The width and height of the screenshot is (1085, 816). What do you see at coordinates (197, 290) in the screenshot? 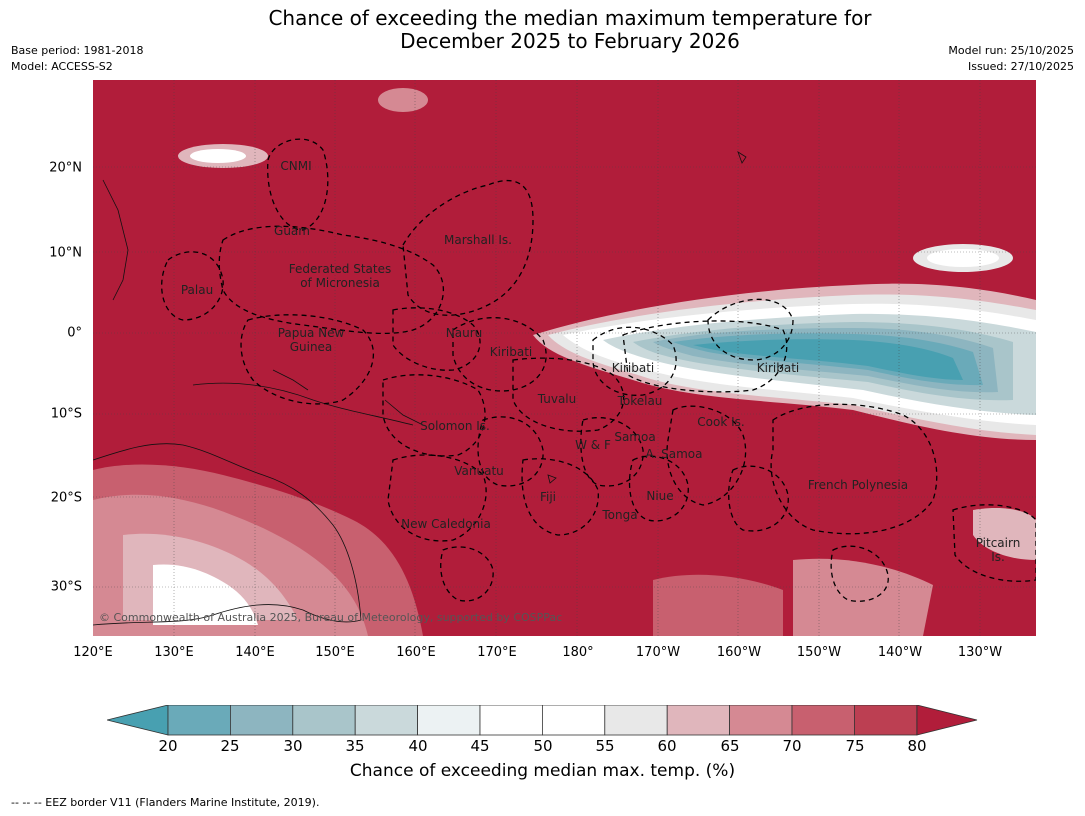
I see `label-palau: Palau` at bounding box center [197, 290].